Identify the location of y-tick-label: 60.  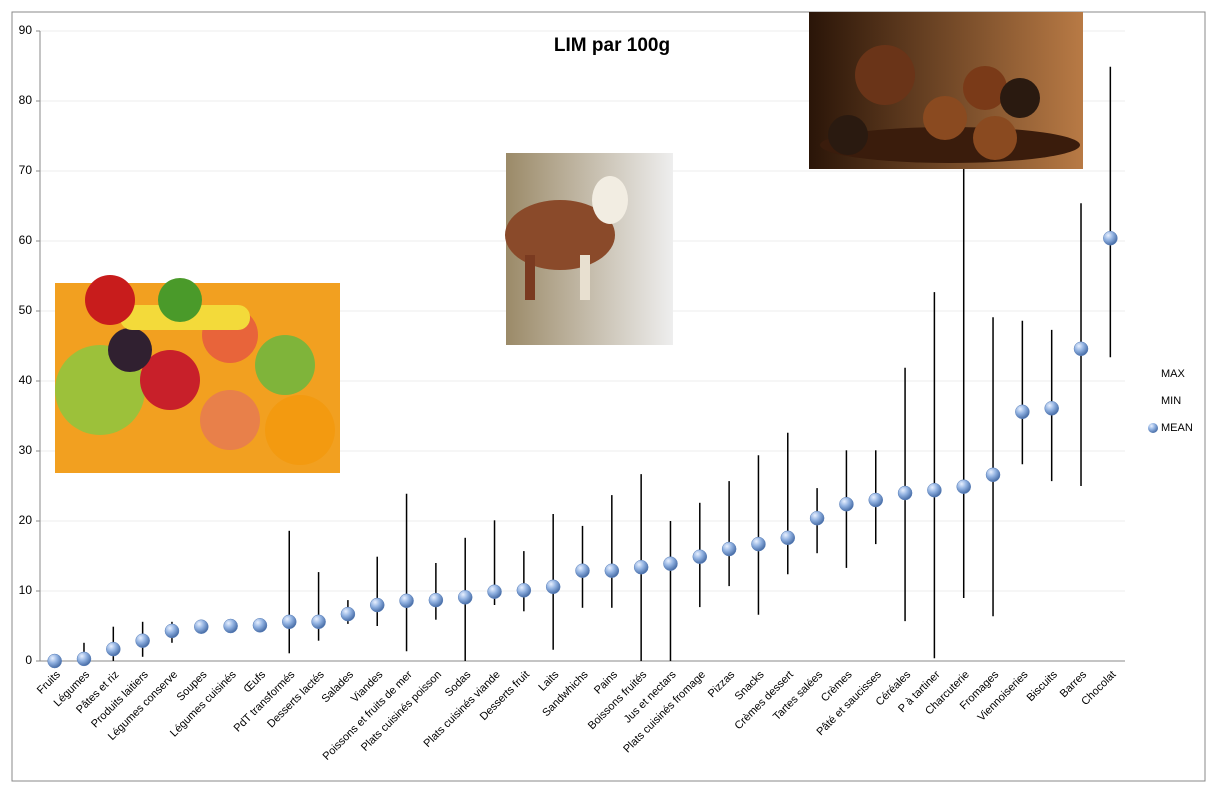
(26, 240).